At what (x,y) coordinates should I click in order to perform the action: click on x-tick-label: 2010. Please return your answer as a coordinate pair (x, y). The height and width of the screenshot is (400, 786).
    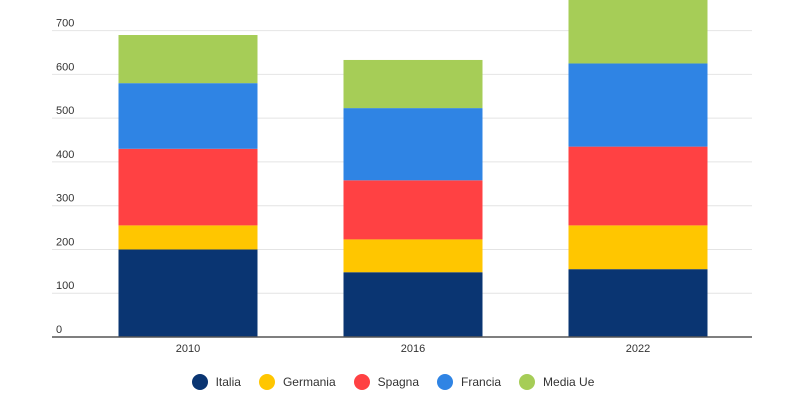
    Looking at the image, I should click on (188, 349).